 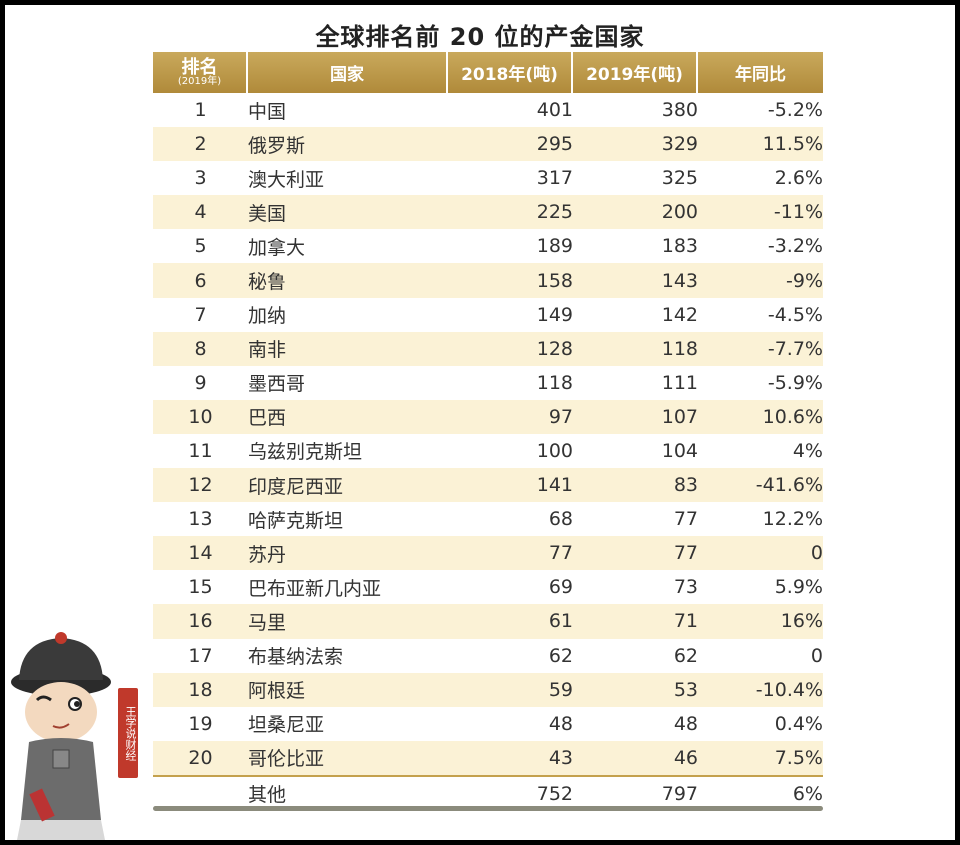 What do you see at coordinates (679, 246) in the screenshot?
I see `cell-2019: 183` at bounding box center [679, 246].